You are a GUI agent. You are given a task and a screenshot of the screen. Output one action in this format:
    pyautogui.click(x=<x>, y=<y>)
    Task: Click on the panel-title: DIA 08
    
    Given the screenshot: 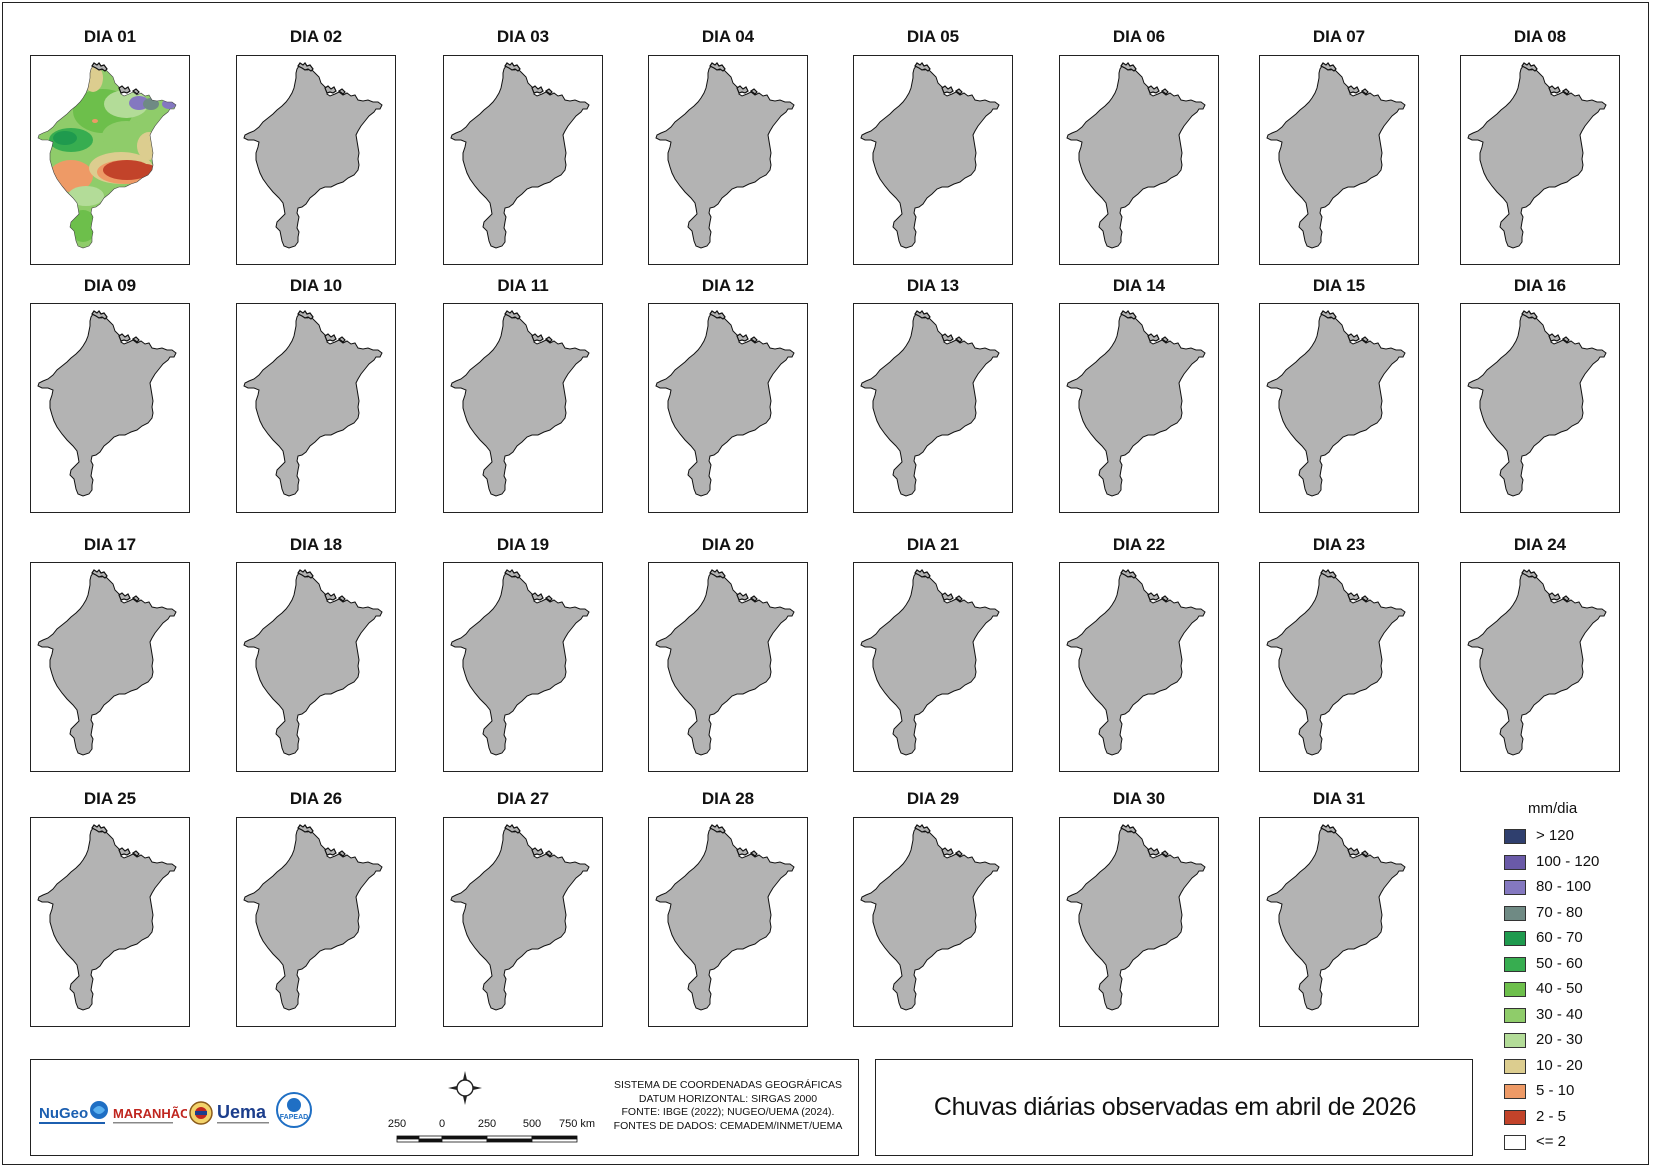 What is the action you would take?
    pyautogui.click(x=1540, y=36)
    